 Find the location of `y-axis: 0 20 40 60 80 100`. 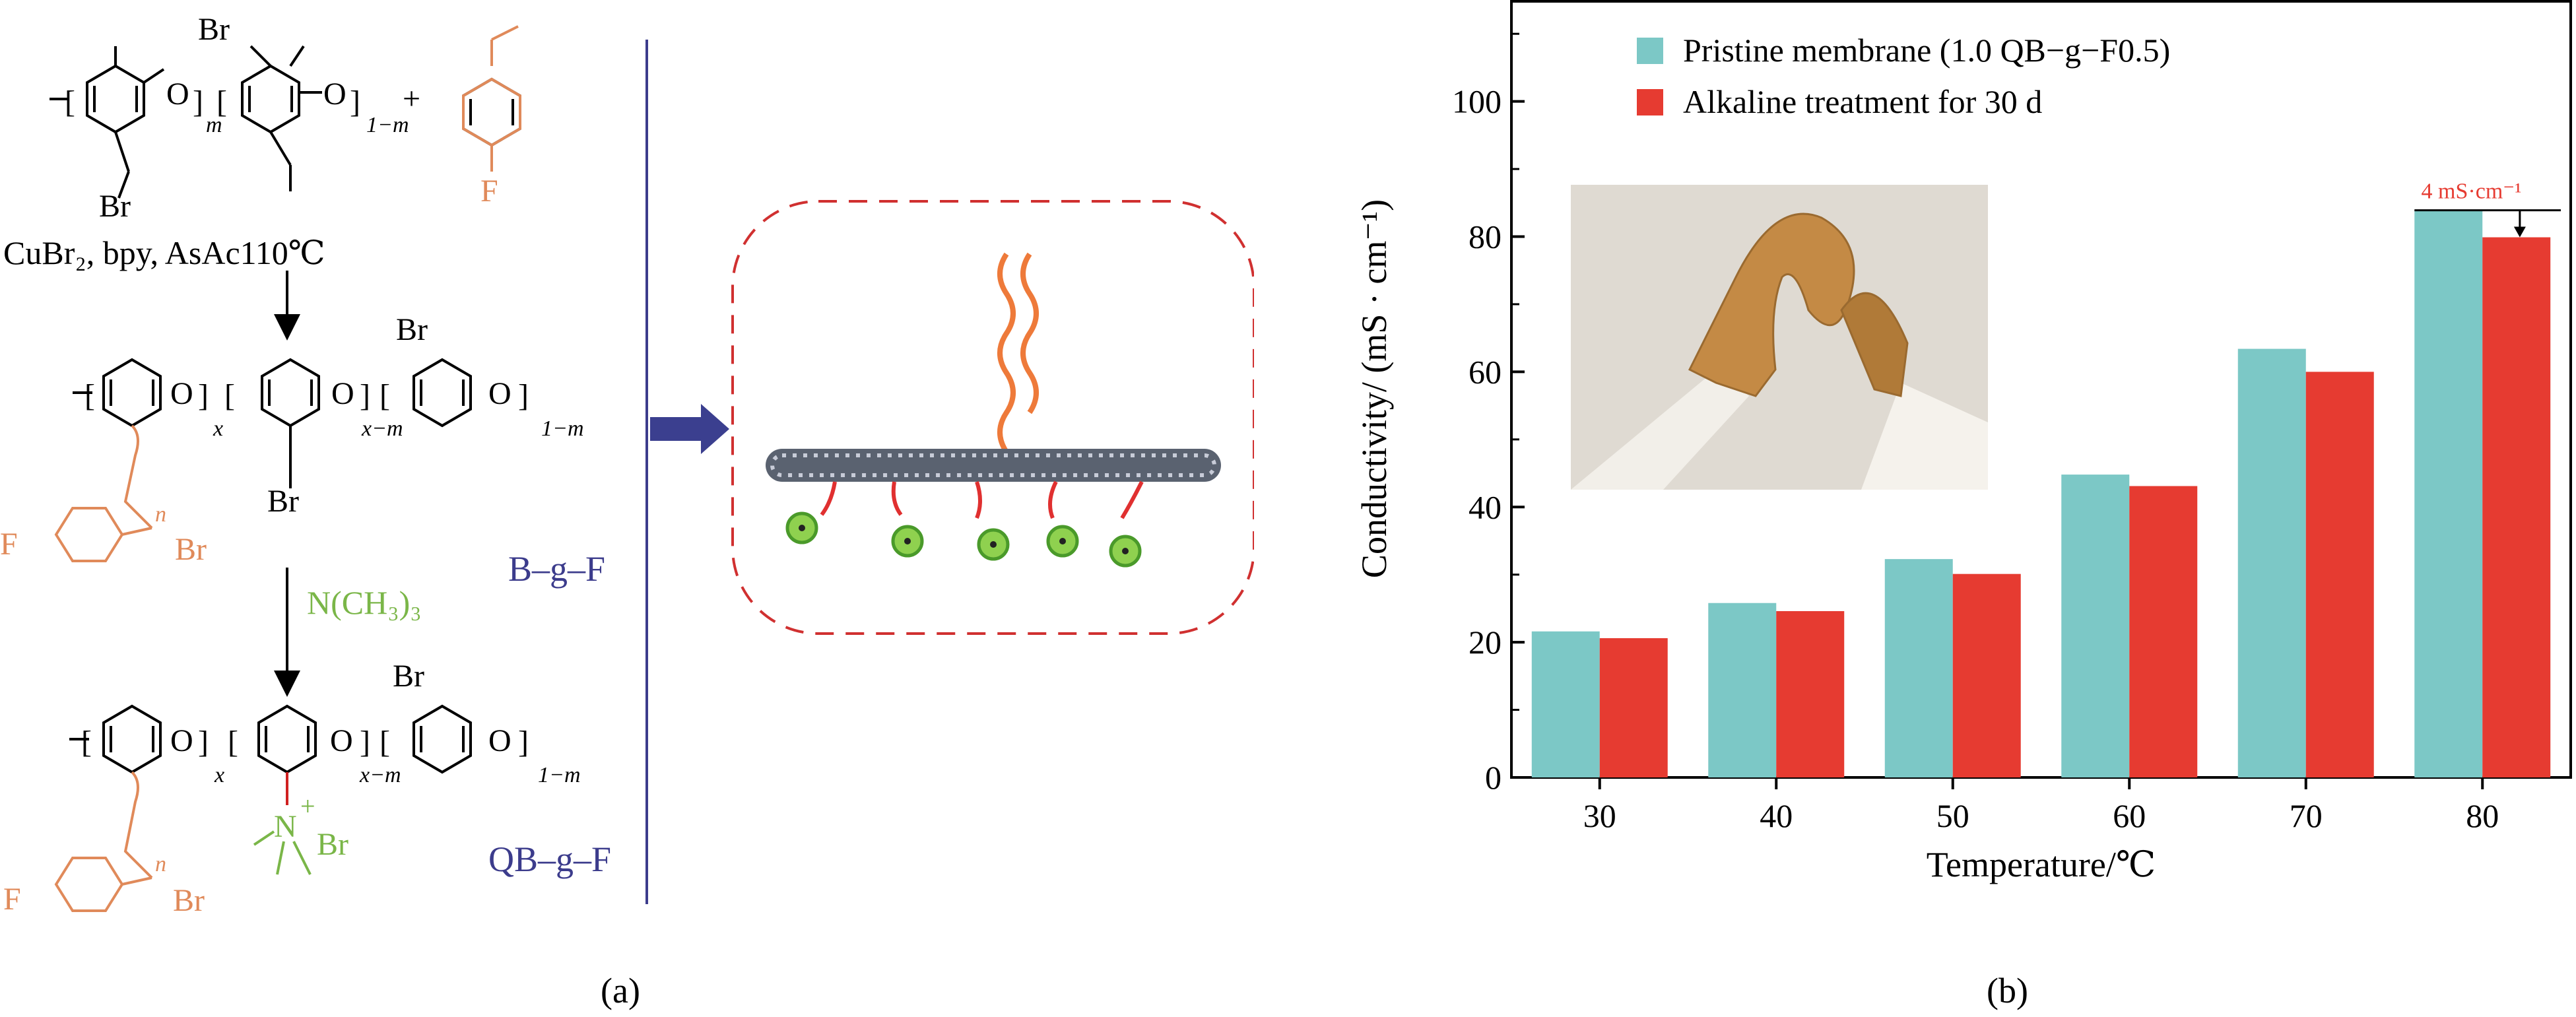

y-axis: 0 20 40 60 80 100 is located at coordinates (1488, 414).